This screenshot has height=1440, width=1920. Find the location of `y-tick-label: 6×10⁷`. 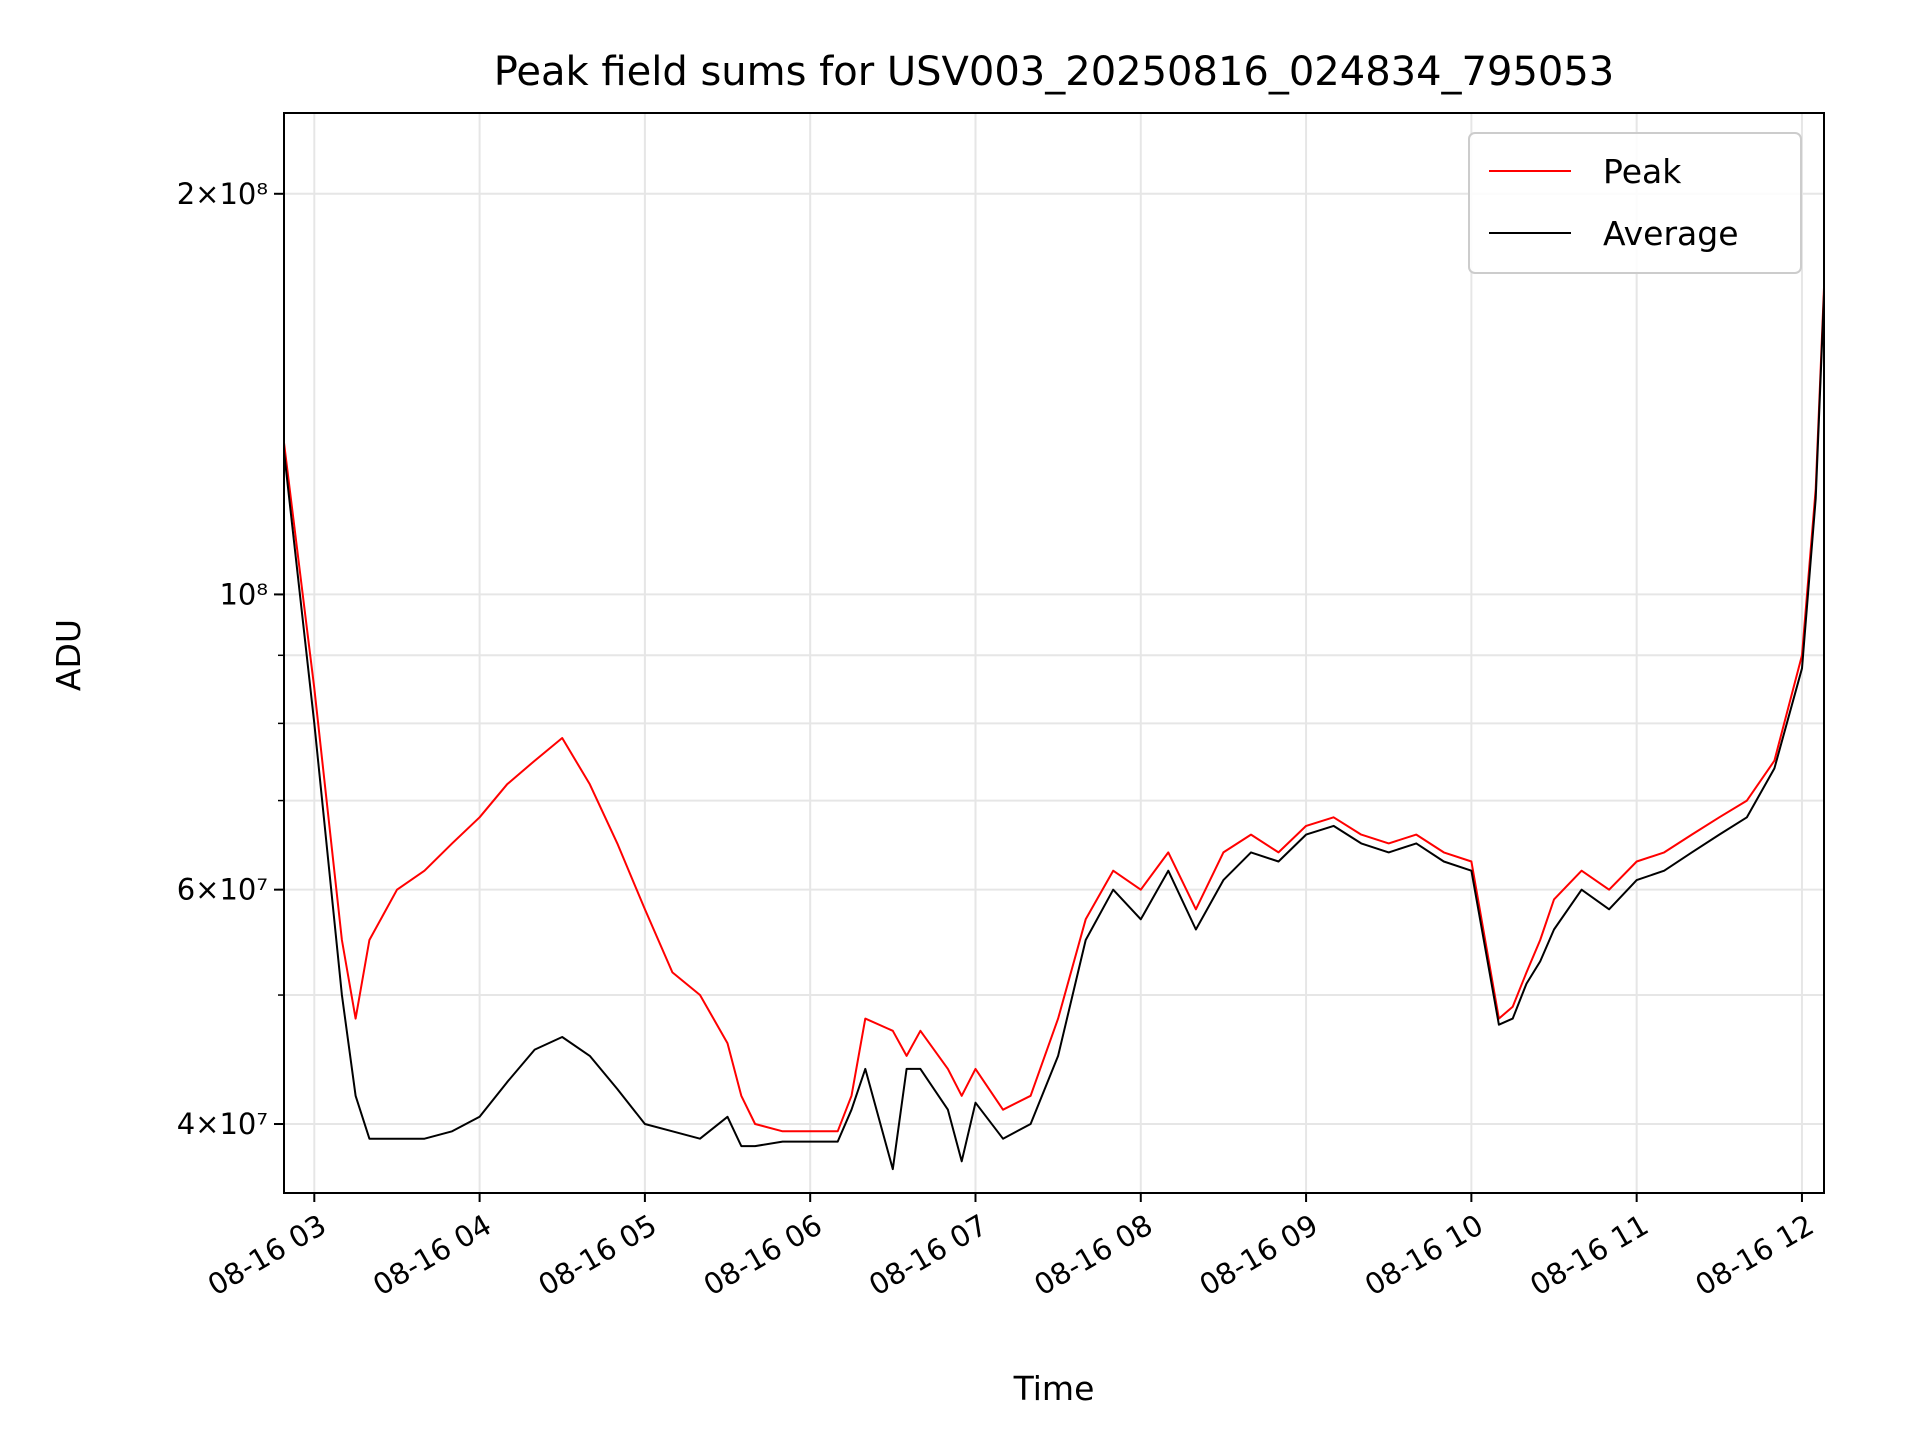

y-tick-label: 6×10⁷ is located at coordinates (222, 890).